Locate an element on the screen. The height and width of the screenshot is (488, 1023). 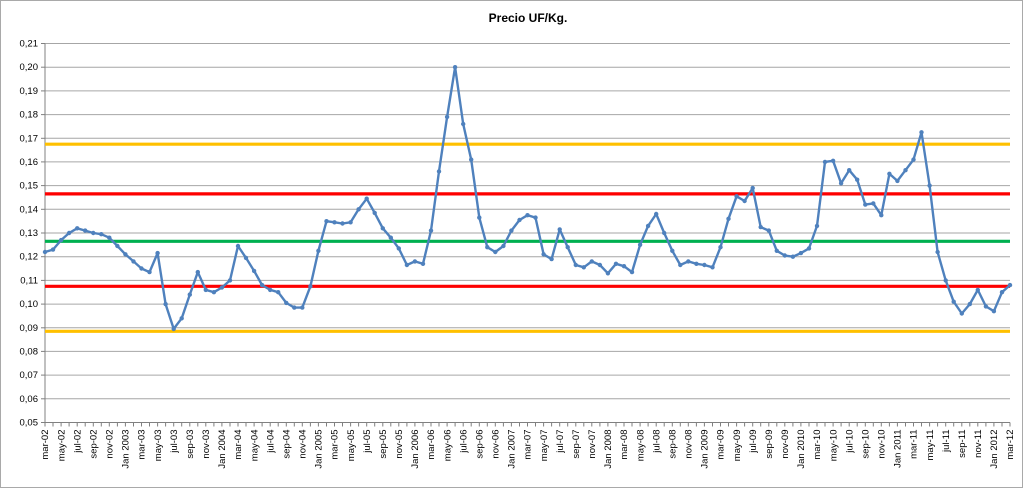
x-axis-tick-label: may-07 is located at coordinates (544, 446).